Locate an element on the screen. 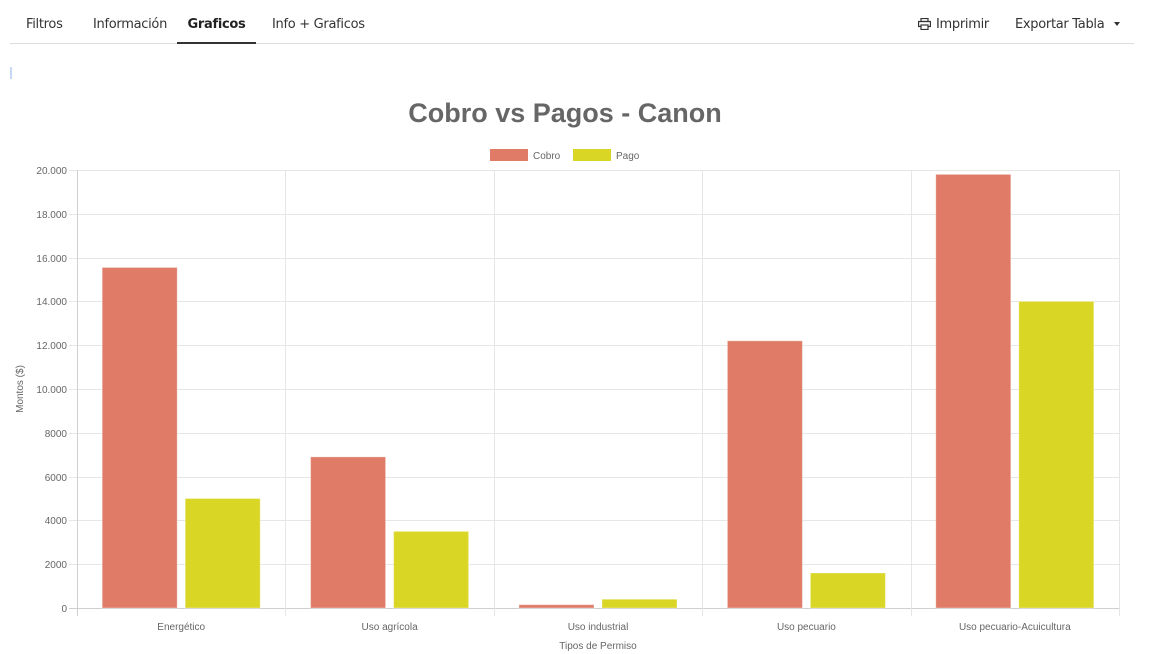  y-tick-label: 4000 is located at coordinates (56, 521).